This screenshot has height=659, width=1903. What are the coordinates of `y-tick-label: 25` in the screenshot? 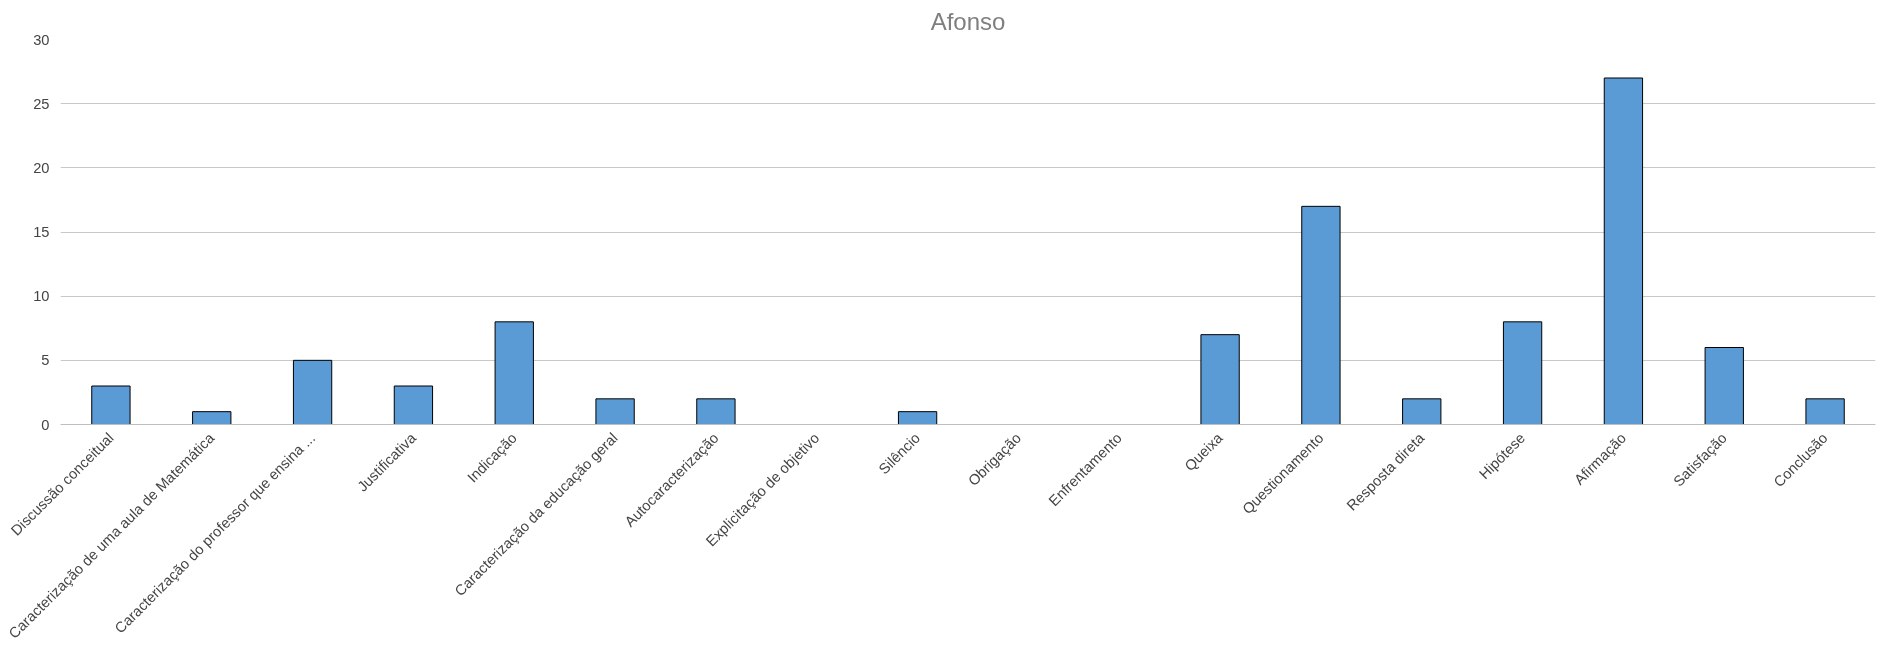 It's located at (41, 103).